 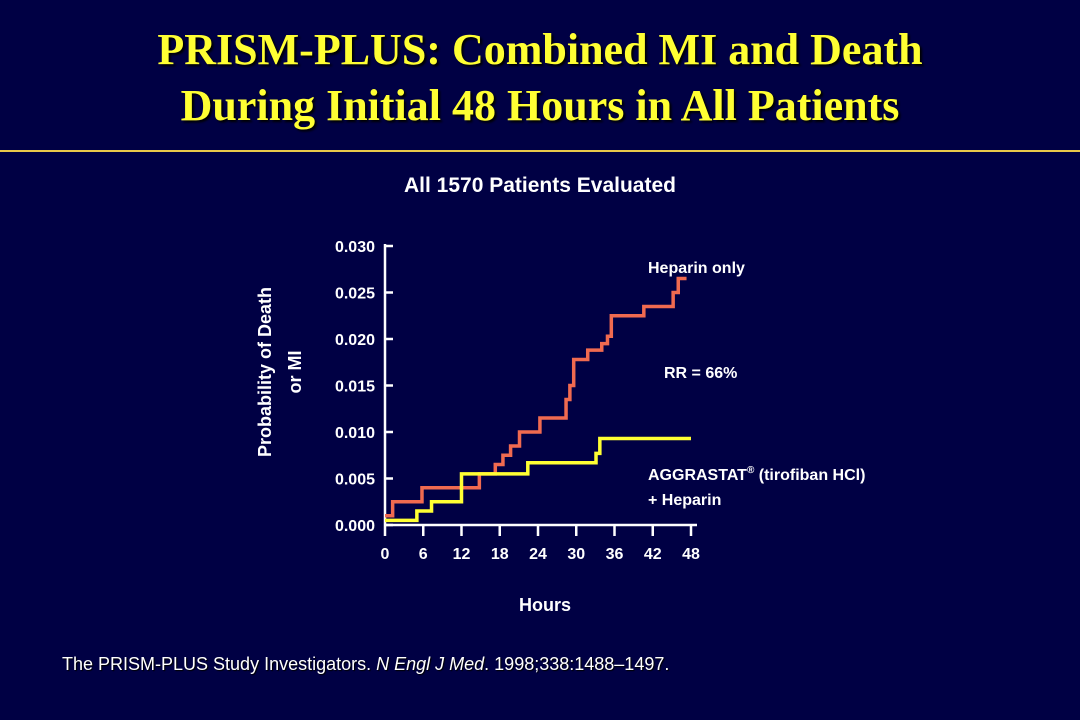 What do you see at coordinates (462, 554) in the screenshot?
I see `x-tick-label: 12` at bounding box center [462, 554].